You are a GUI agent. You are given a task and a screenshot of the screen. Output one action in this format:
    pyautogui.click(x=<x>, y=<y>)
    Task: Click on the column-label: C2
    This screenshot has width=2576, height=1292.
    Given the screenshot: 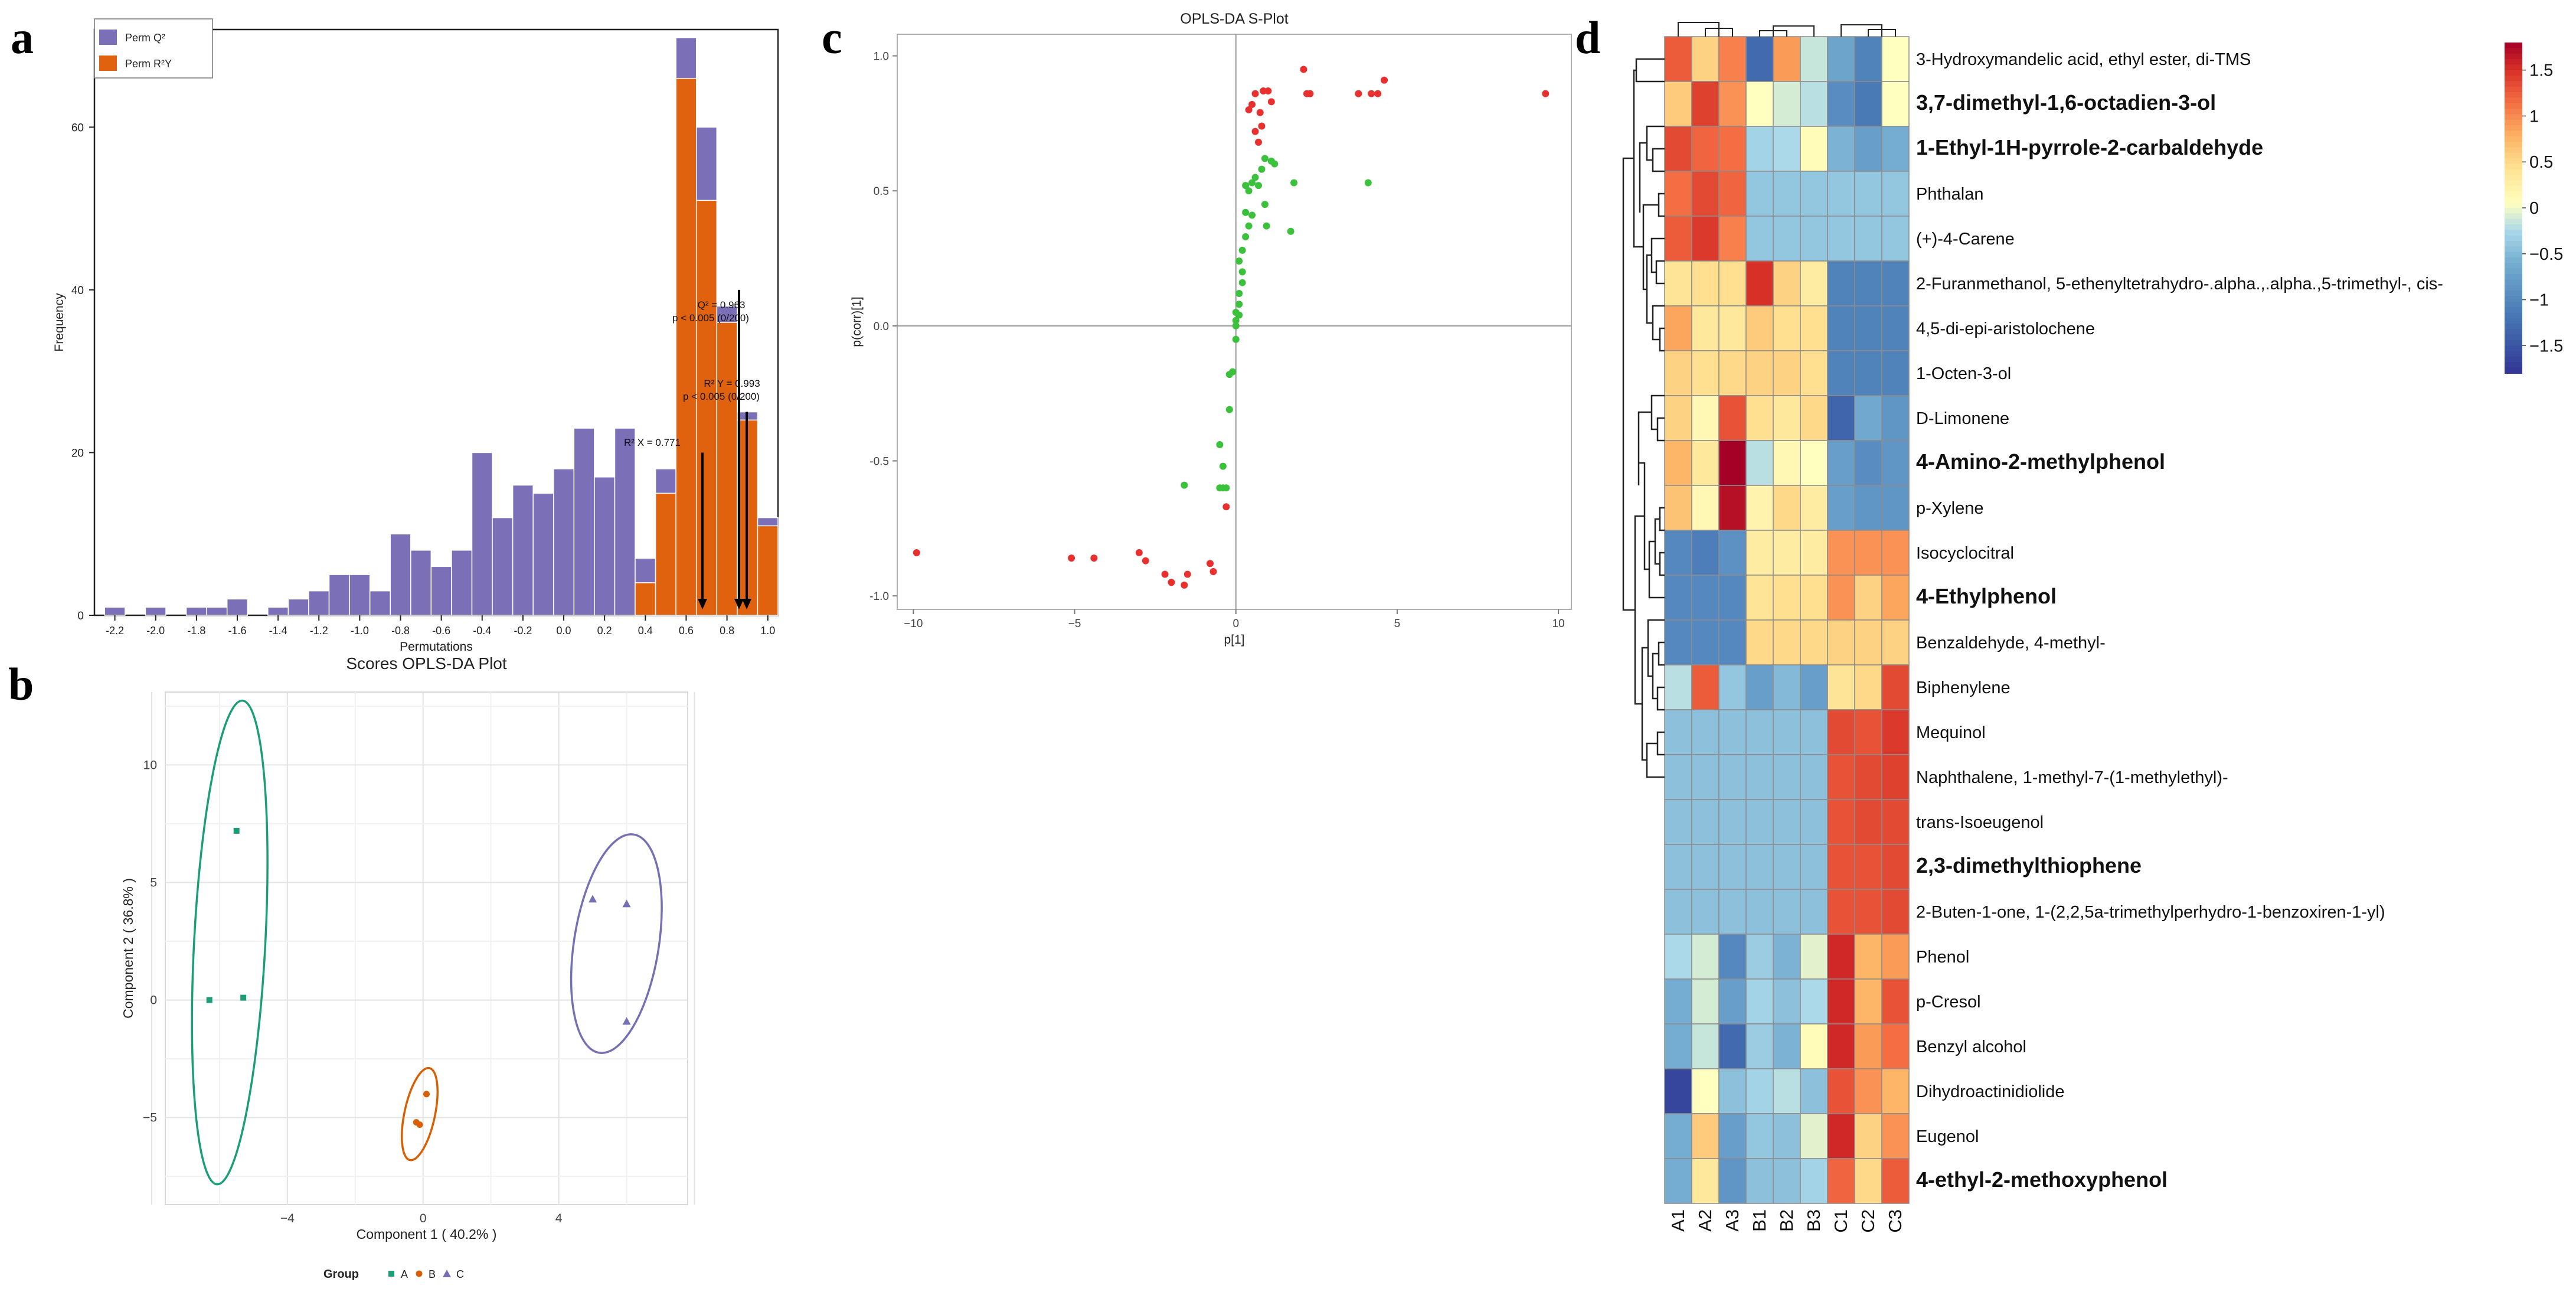 What is the action you would take?
    pyautogui.click(x=1868, y=1221)
    